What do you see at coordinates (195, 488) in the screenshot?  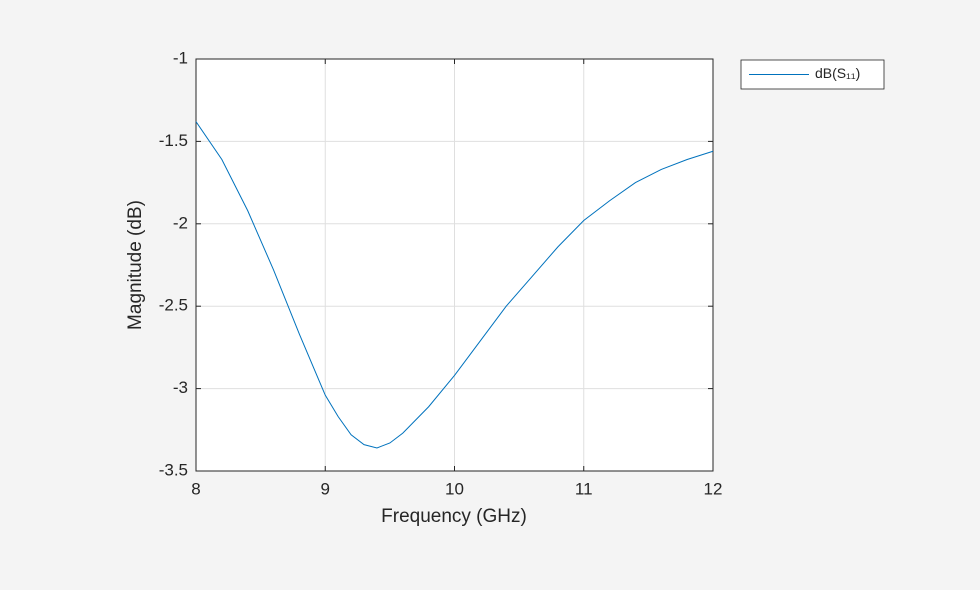 I see `x-tick-label: 8` at bounding box center [195, 488].